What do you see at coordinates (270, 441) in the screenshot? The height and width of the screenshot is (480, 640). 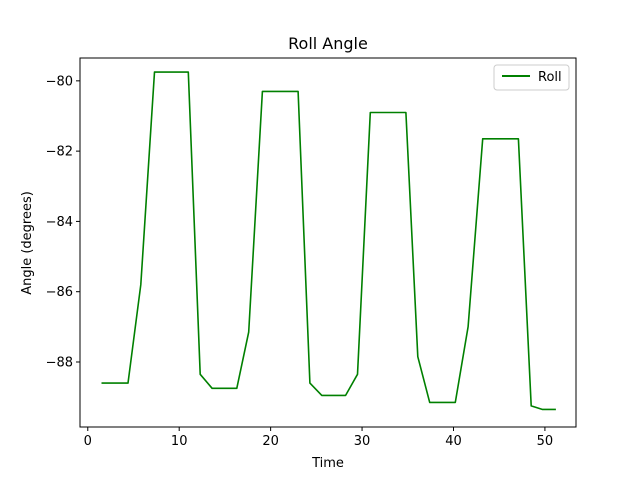 I see `x-tick-label: 20` at bounding box center [270, 441].